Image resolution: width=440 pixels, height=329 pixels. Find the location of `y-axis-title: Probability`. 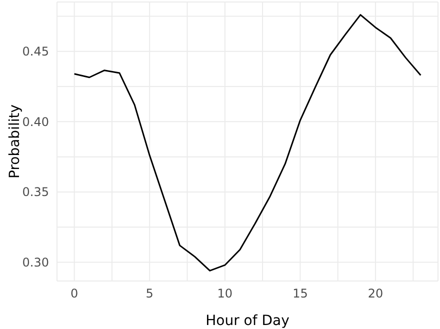

y-axis-title: Probability is located at coordinates (14, 141).